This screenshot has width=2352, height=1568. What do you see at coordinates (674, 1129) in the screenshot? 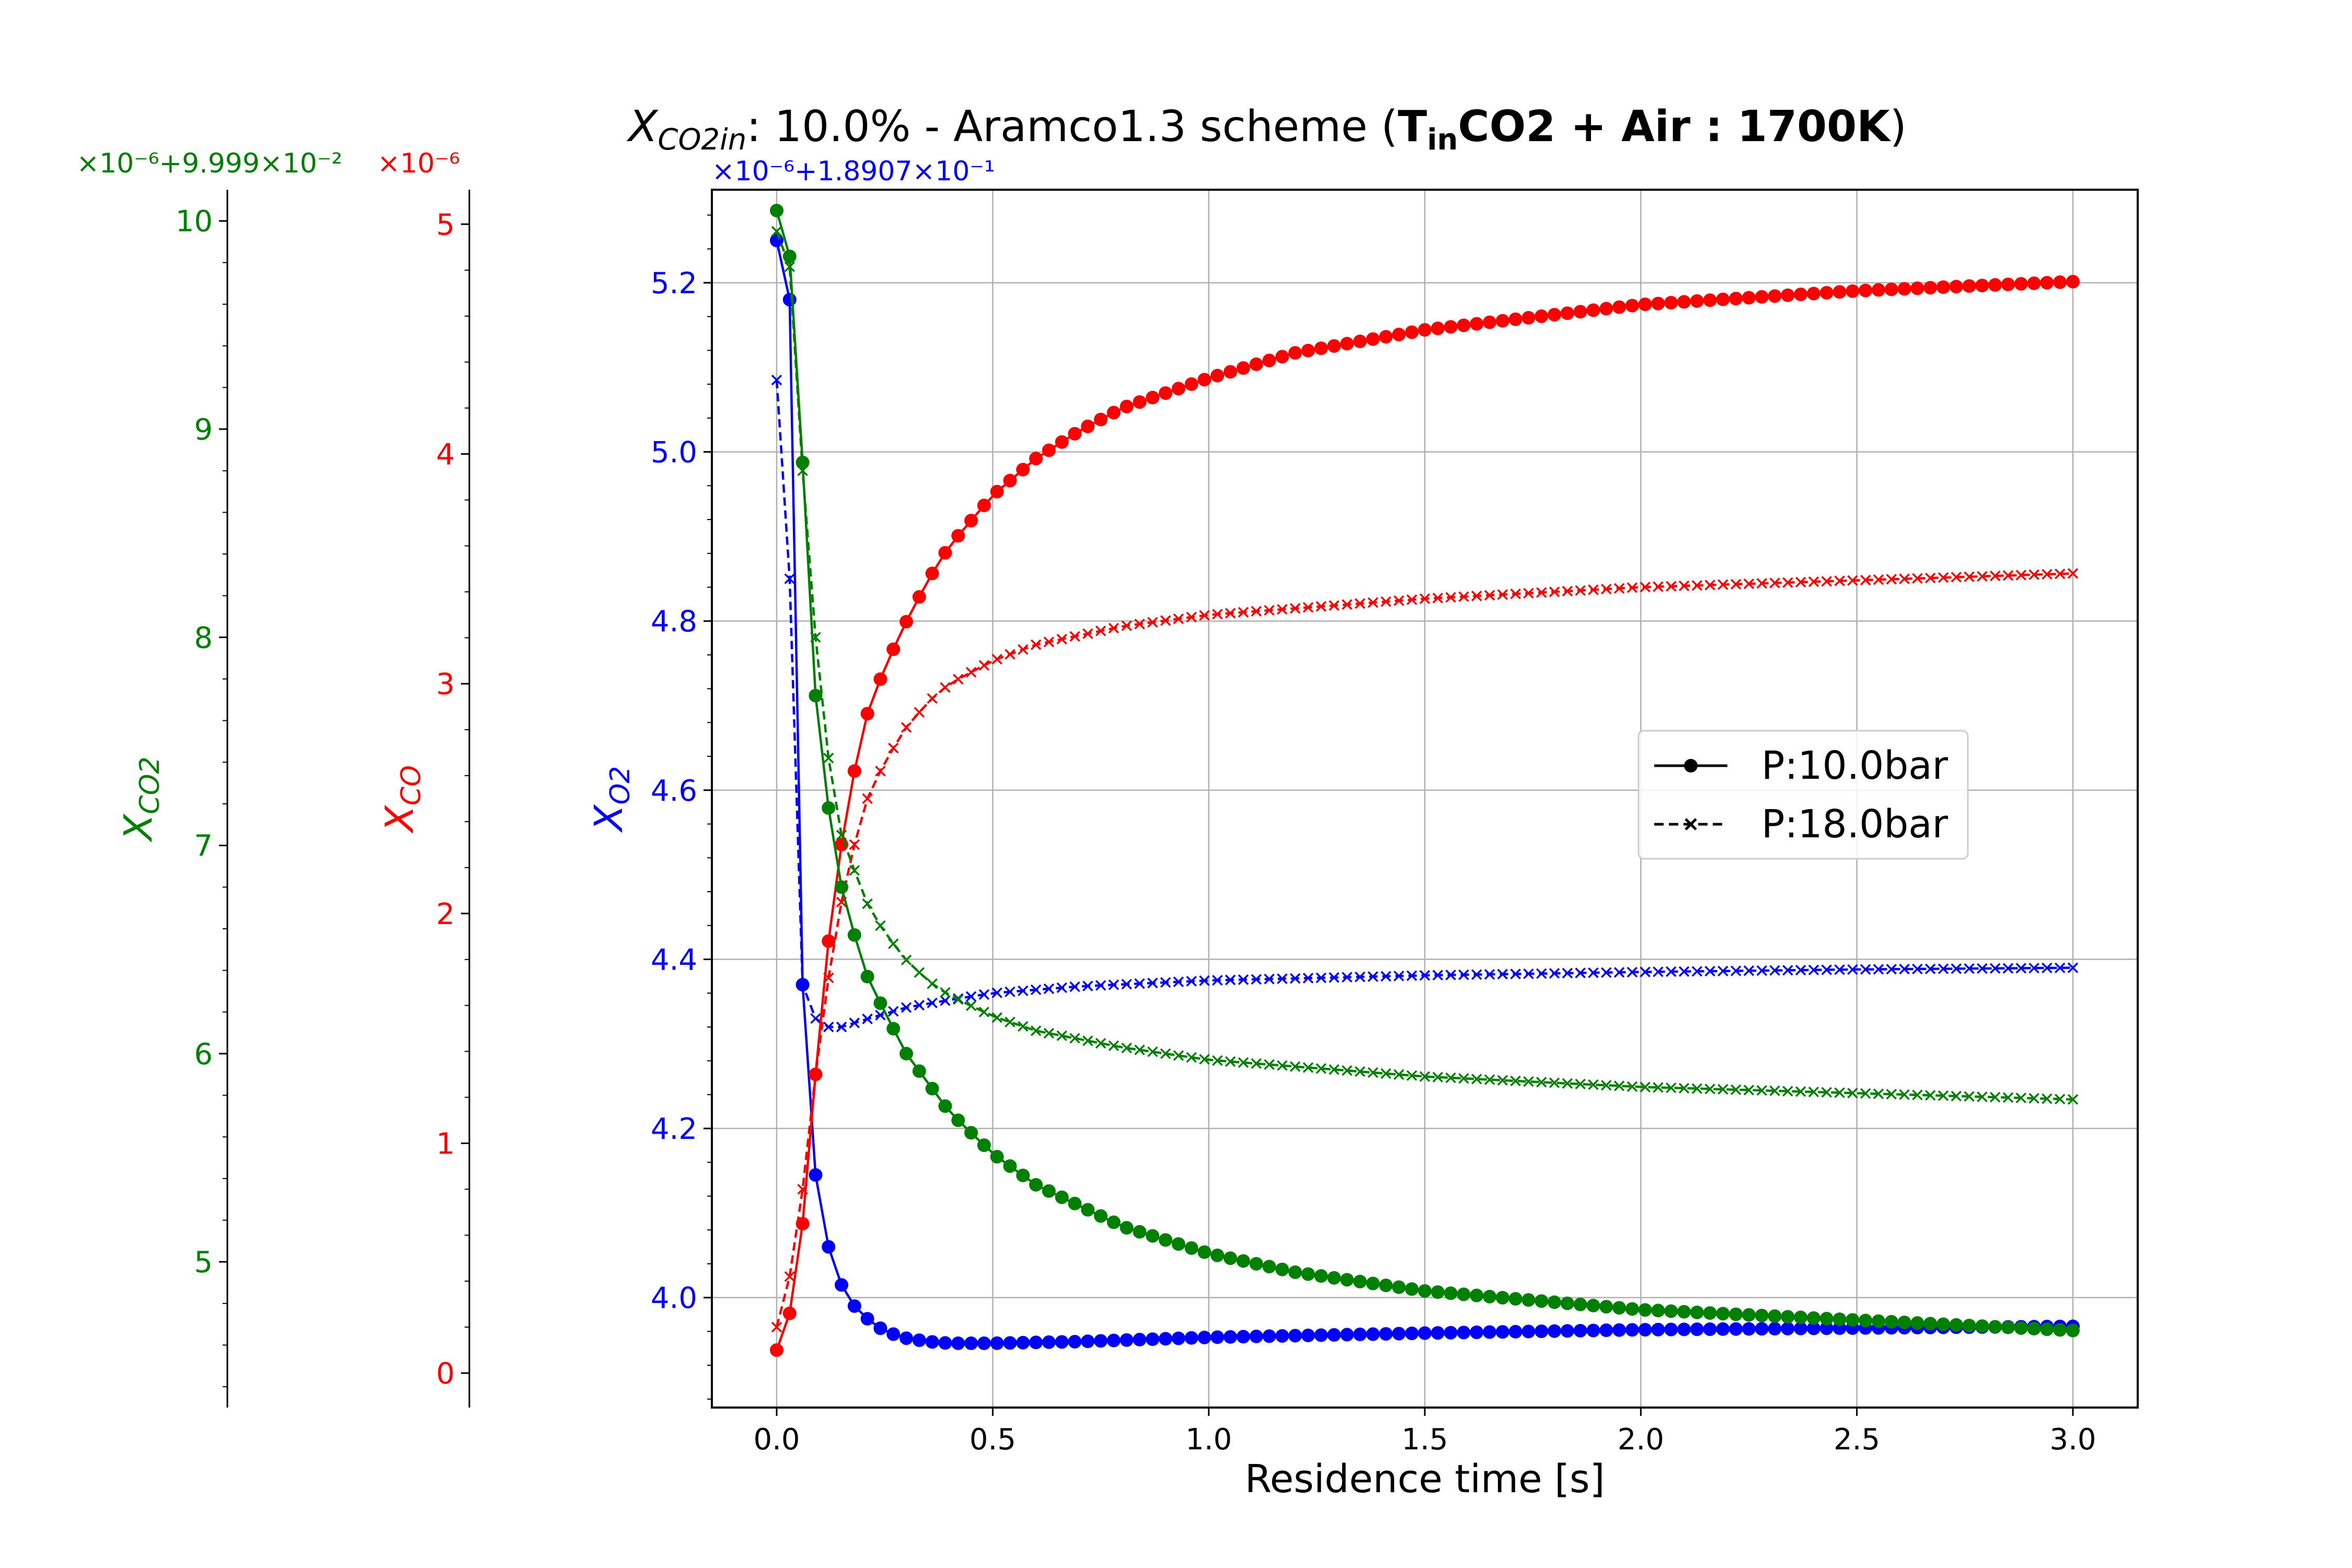
I see `o2-tick-label: 4.2` at bounding box center [674, 1129].